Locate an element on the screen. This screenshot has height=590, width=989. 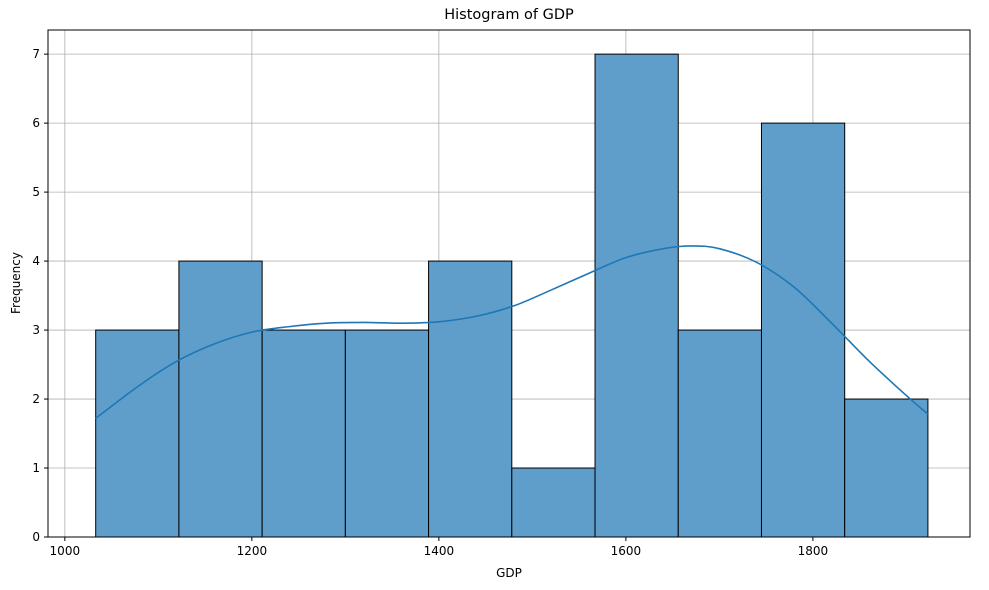
x-tick-label: 1800 is located at coordinates (813, 551).